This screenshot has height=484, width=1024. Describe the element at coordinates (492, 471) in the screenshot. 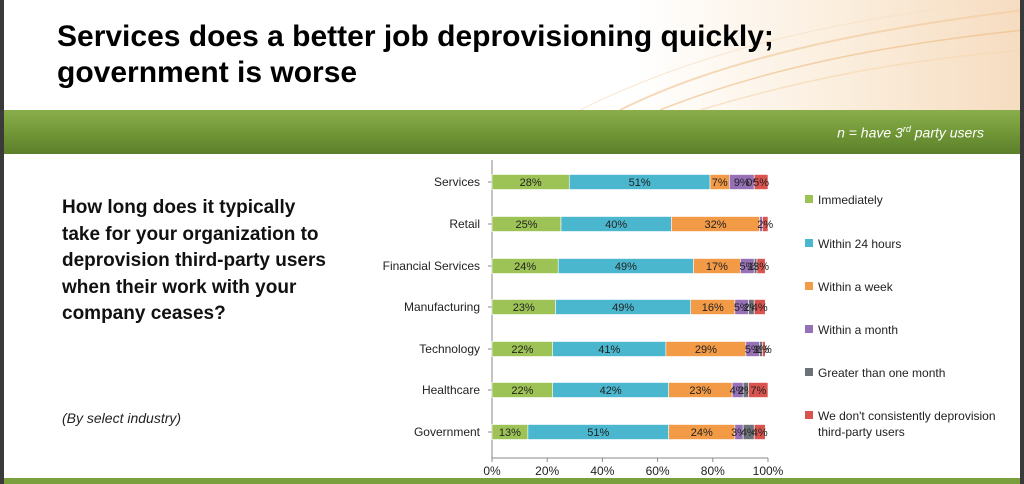

I see `x-tick-label: 0%` at that location.